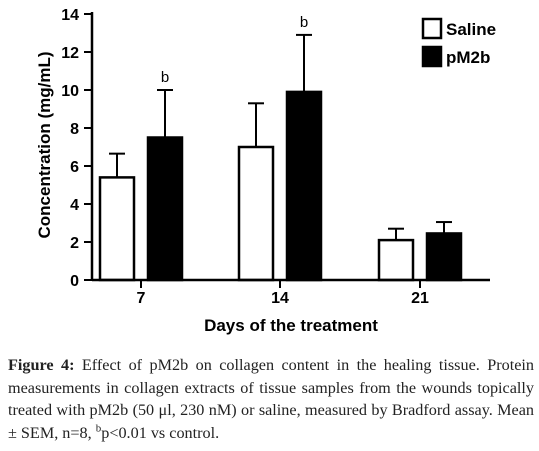  What do you see at coordinates (468, 57) in the screenshot?
I see `legend-label-pm2b: pM2b` at bounding box center [468, 57].